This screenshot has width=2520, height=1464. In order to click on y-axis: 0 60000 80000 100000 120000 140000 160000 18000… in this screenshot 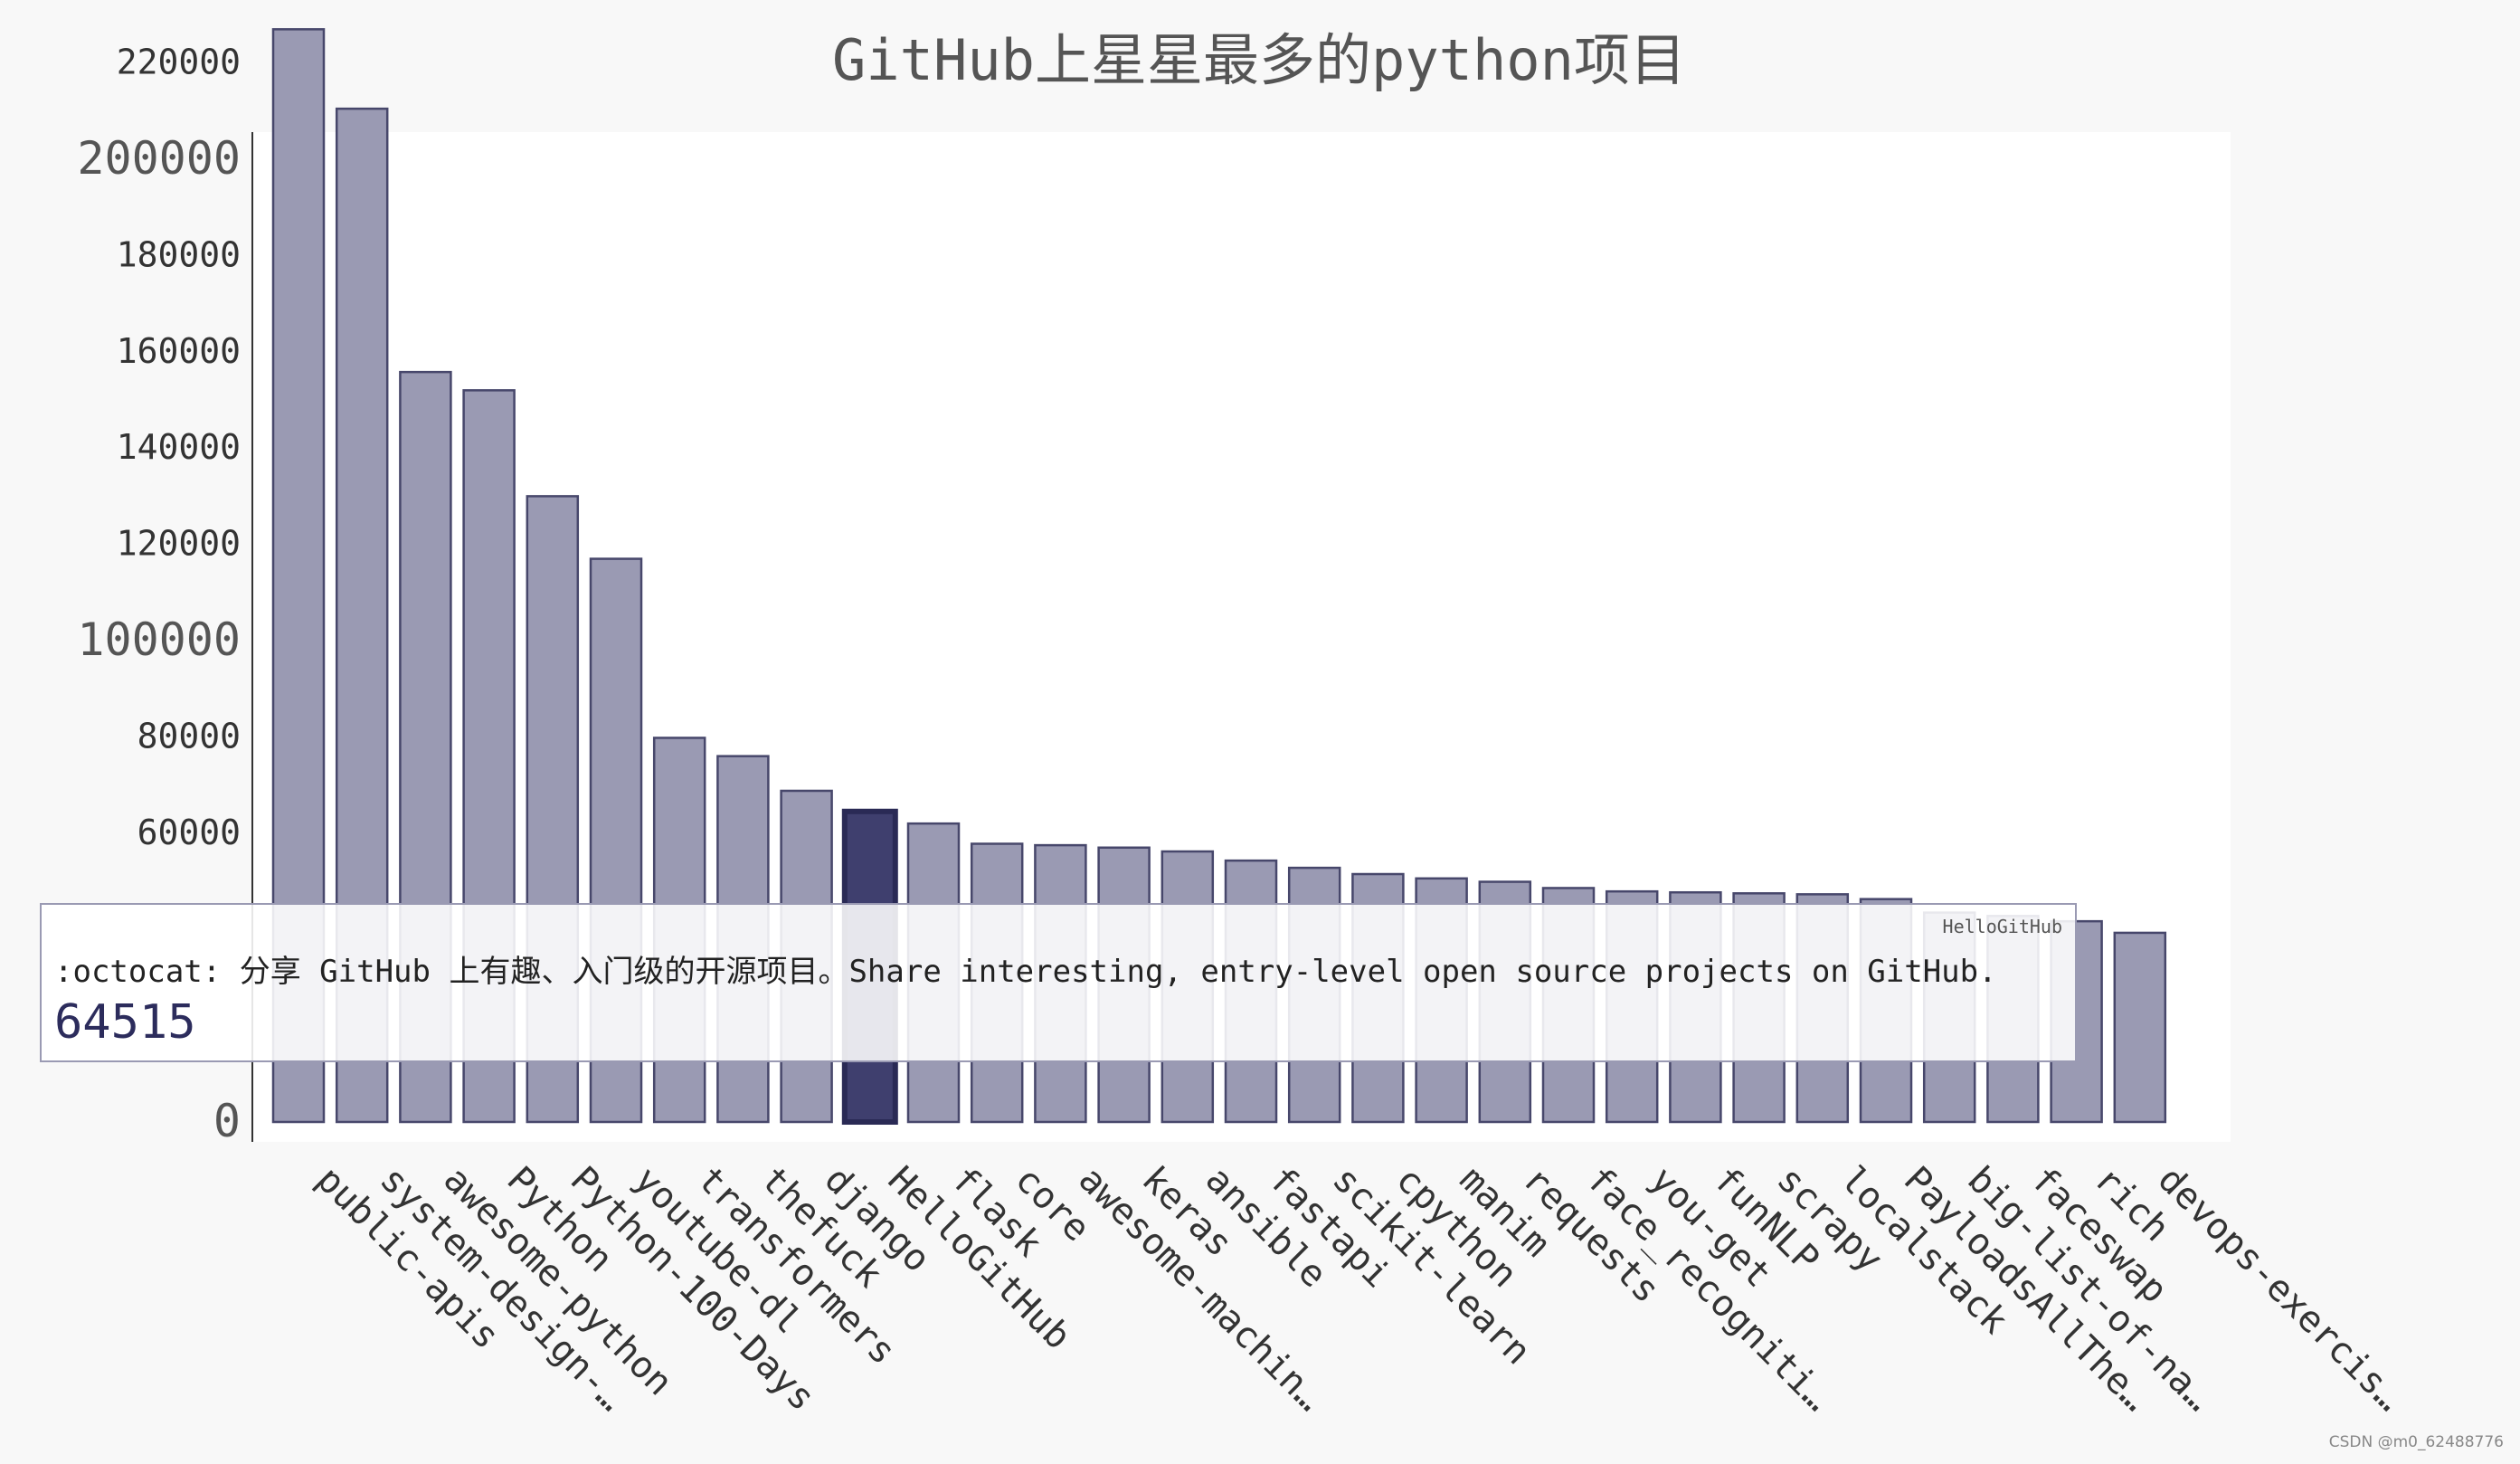, I will do `click(159, 595)`.